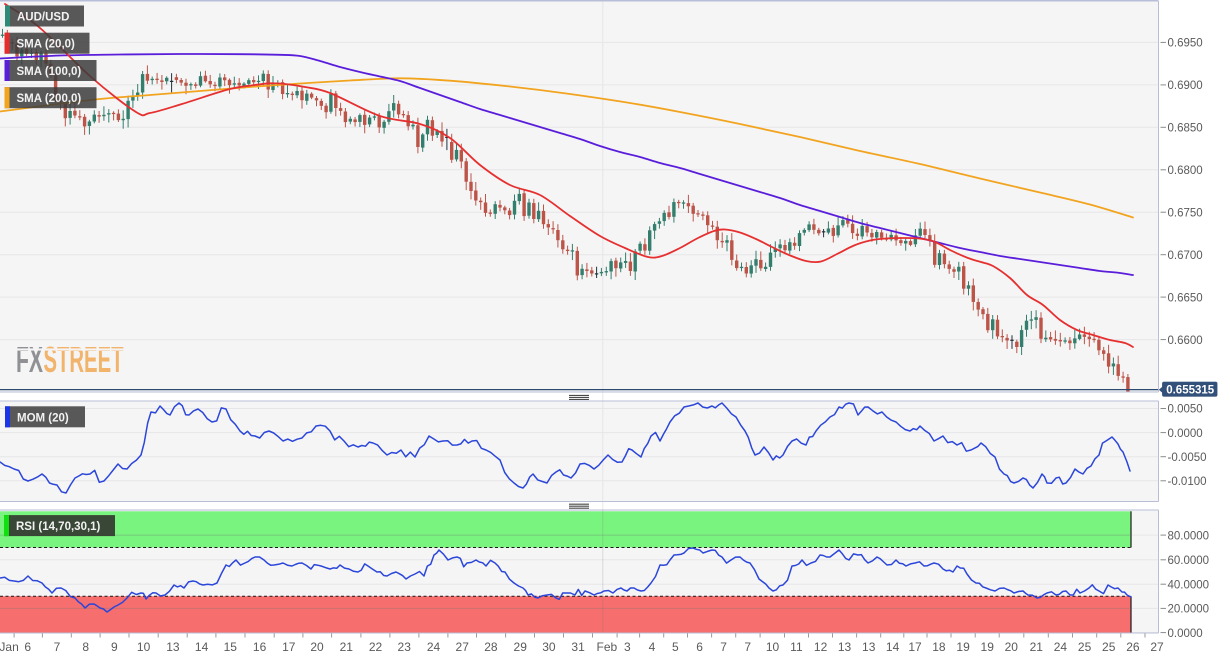 The height and width of the screenshot is (660, 1230). Describe the element at coordinates (1189, 610) in the screenshot. I see `svg-text: 20.0000` at that location.